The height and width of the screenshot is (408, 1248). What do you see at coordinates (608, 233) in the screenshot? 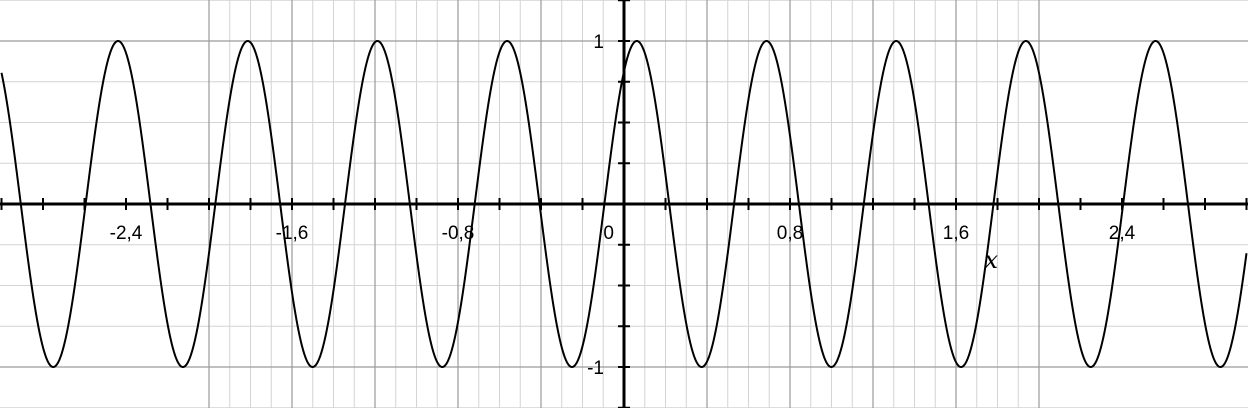
I see `x-tick-label: 0` at bounding box center [608, 233].